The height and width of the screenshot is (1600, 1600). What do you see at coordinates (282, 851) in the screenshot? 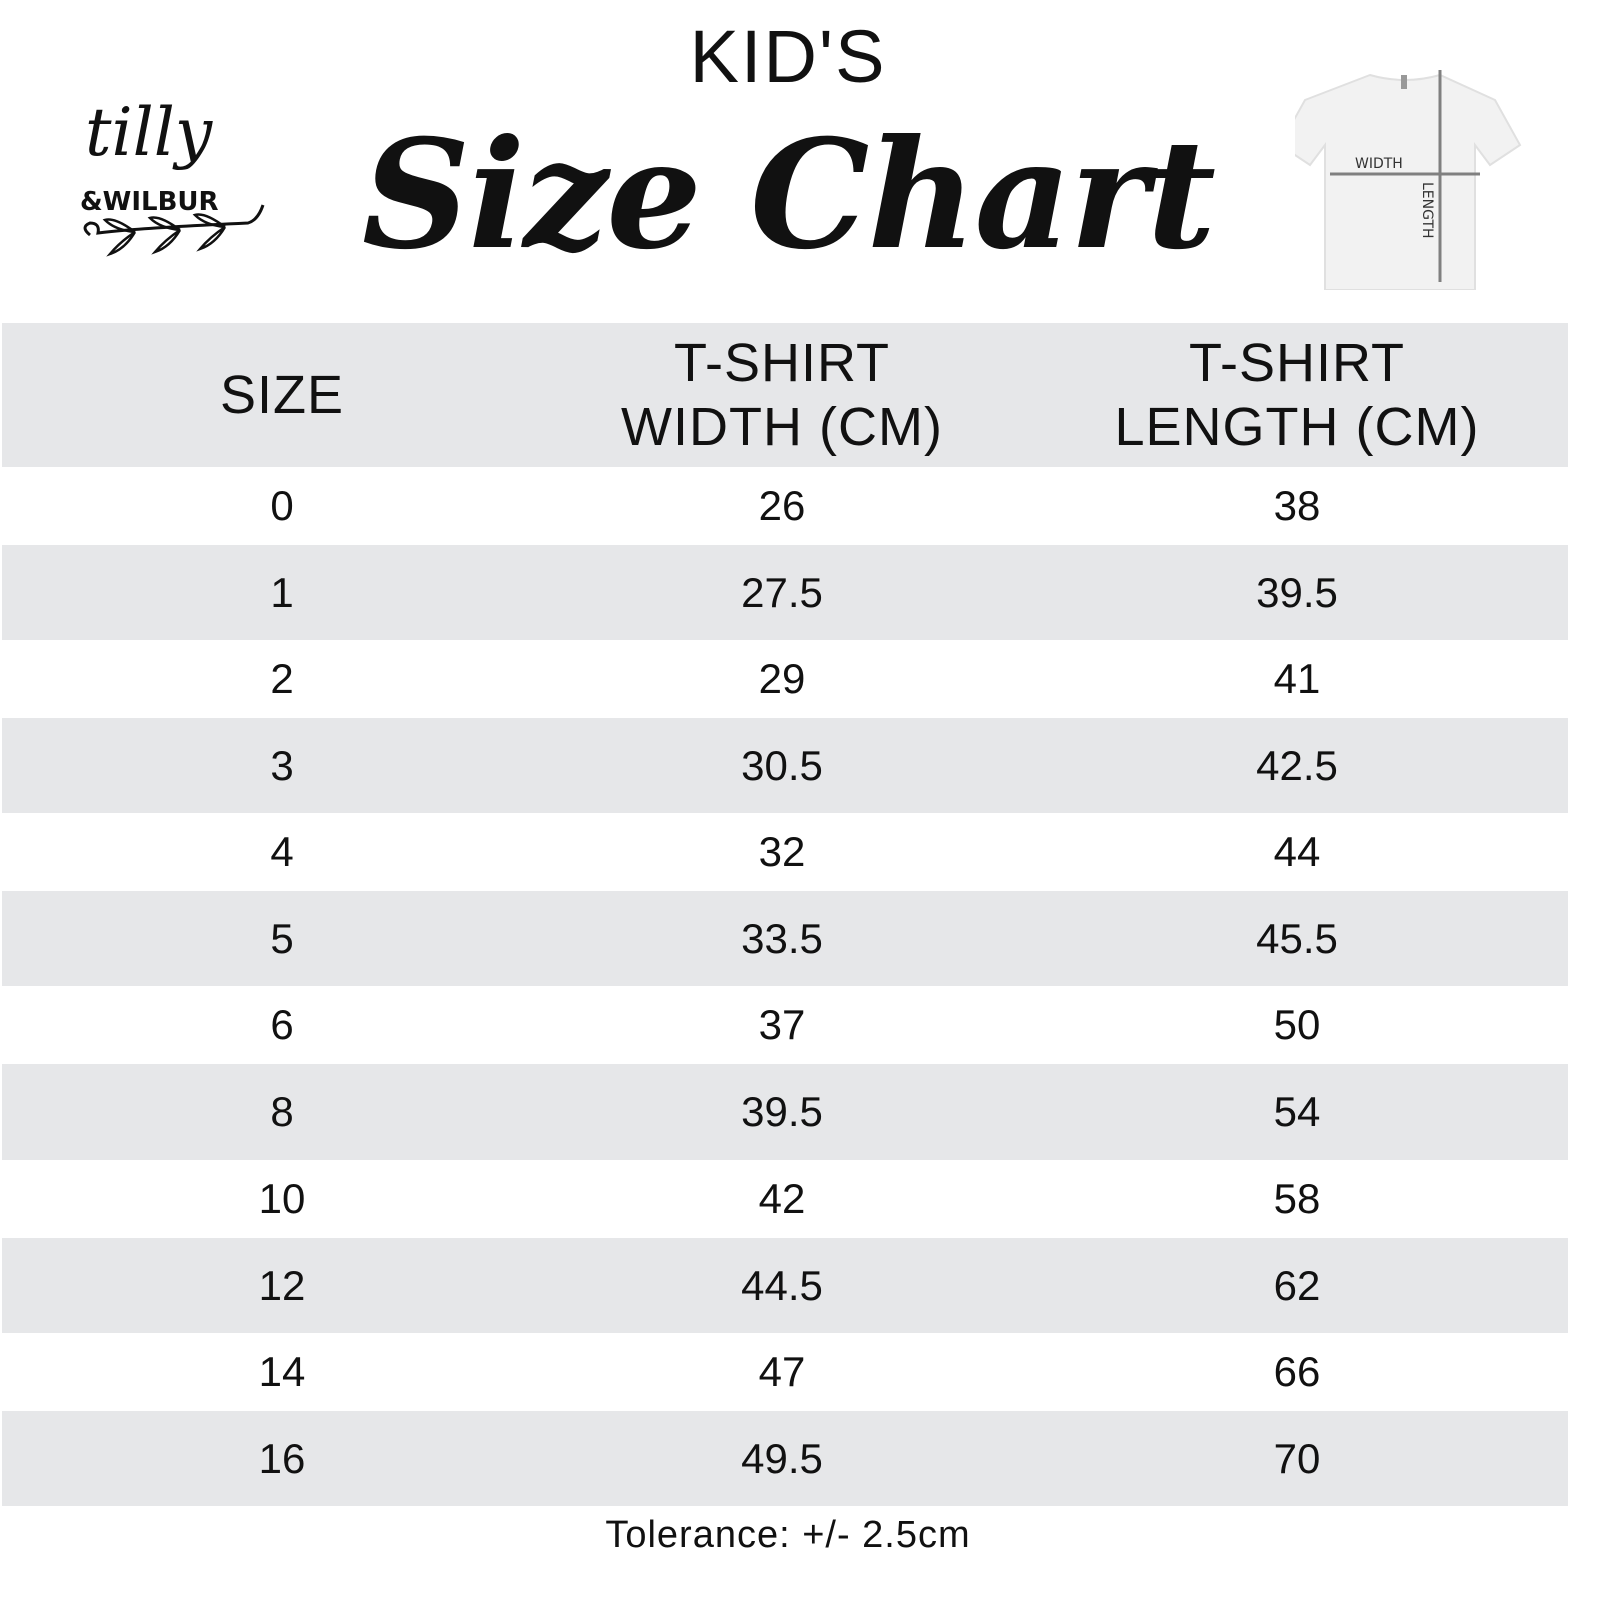
I see `size-cell: 4` at bounding box center [282, 851].